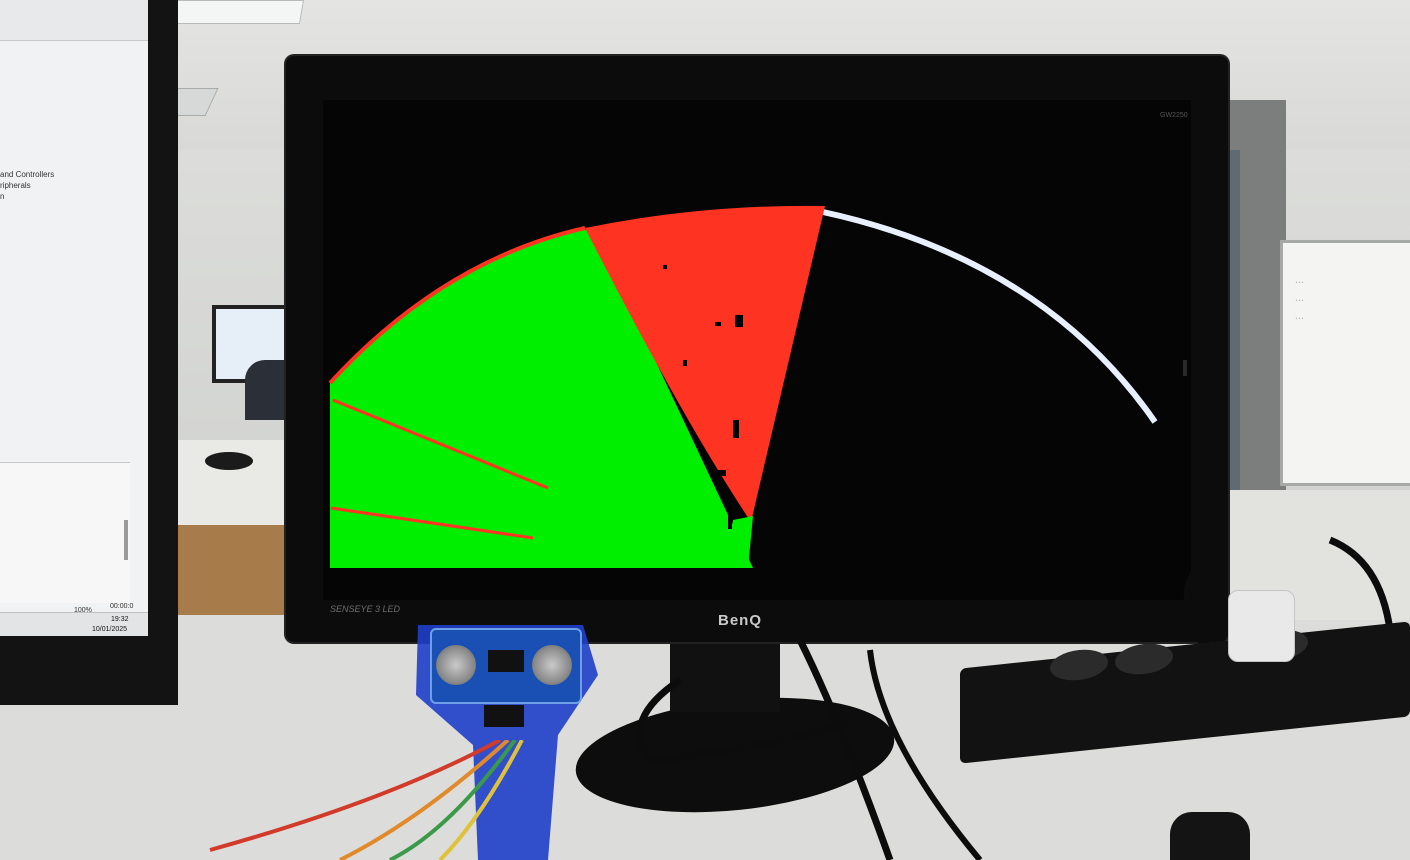 Image resolution: width=1410 pixels, height=860 pixels. What do you see at coordinates (122, 606) in the screenshot?
I see `duration: 00:00:0` at bounding box center [122, 606].